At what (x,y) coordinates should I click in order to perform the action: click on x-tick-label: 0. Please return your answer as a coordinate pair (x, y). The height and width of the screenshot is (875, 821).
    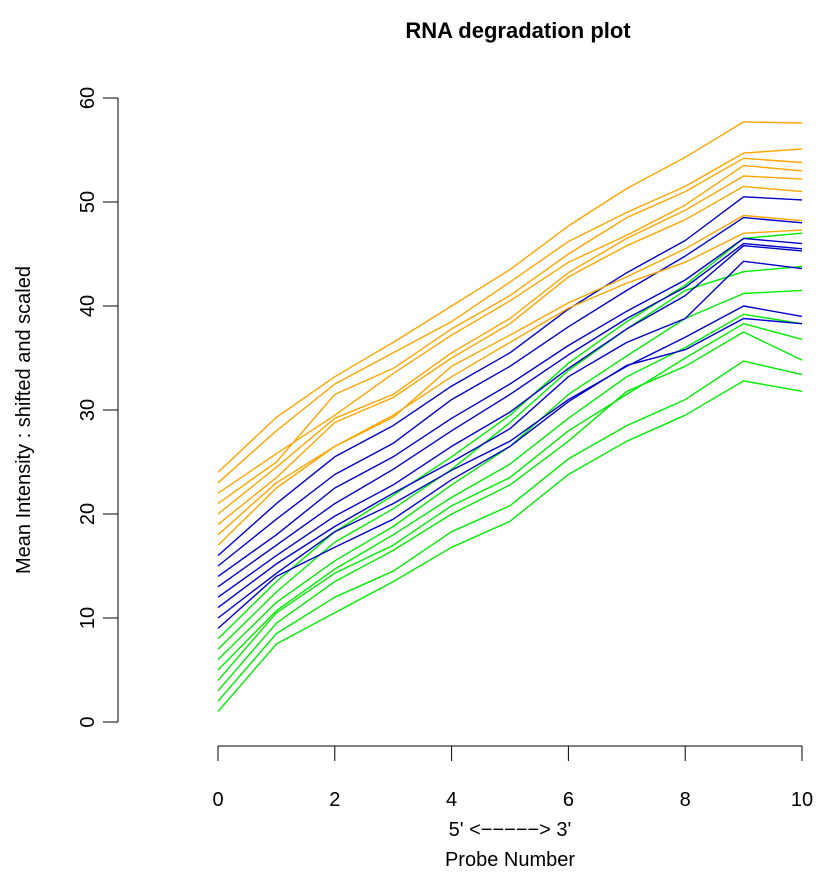
    Looking at the image, I should click on (217, 800).